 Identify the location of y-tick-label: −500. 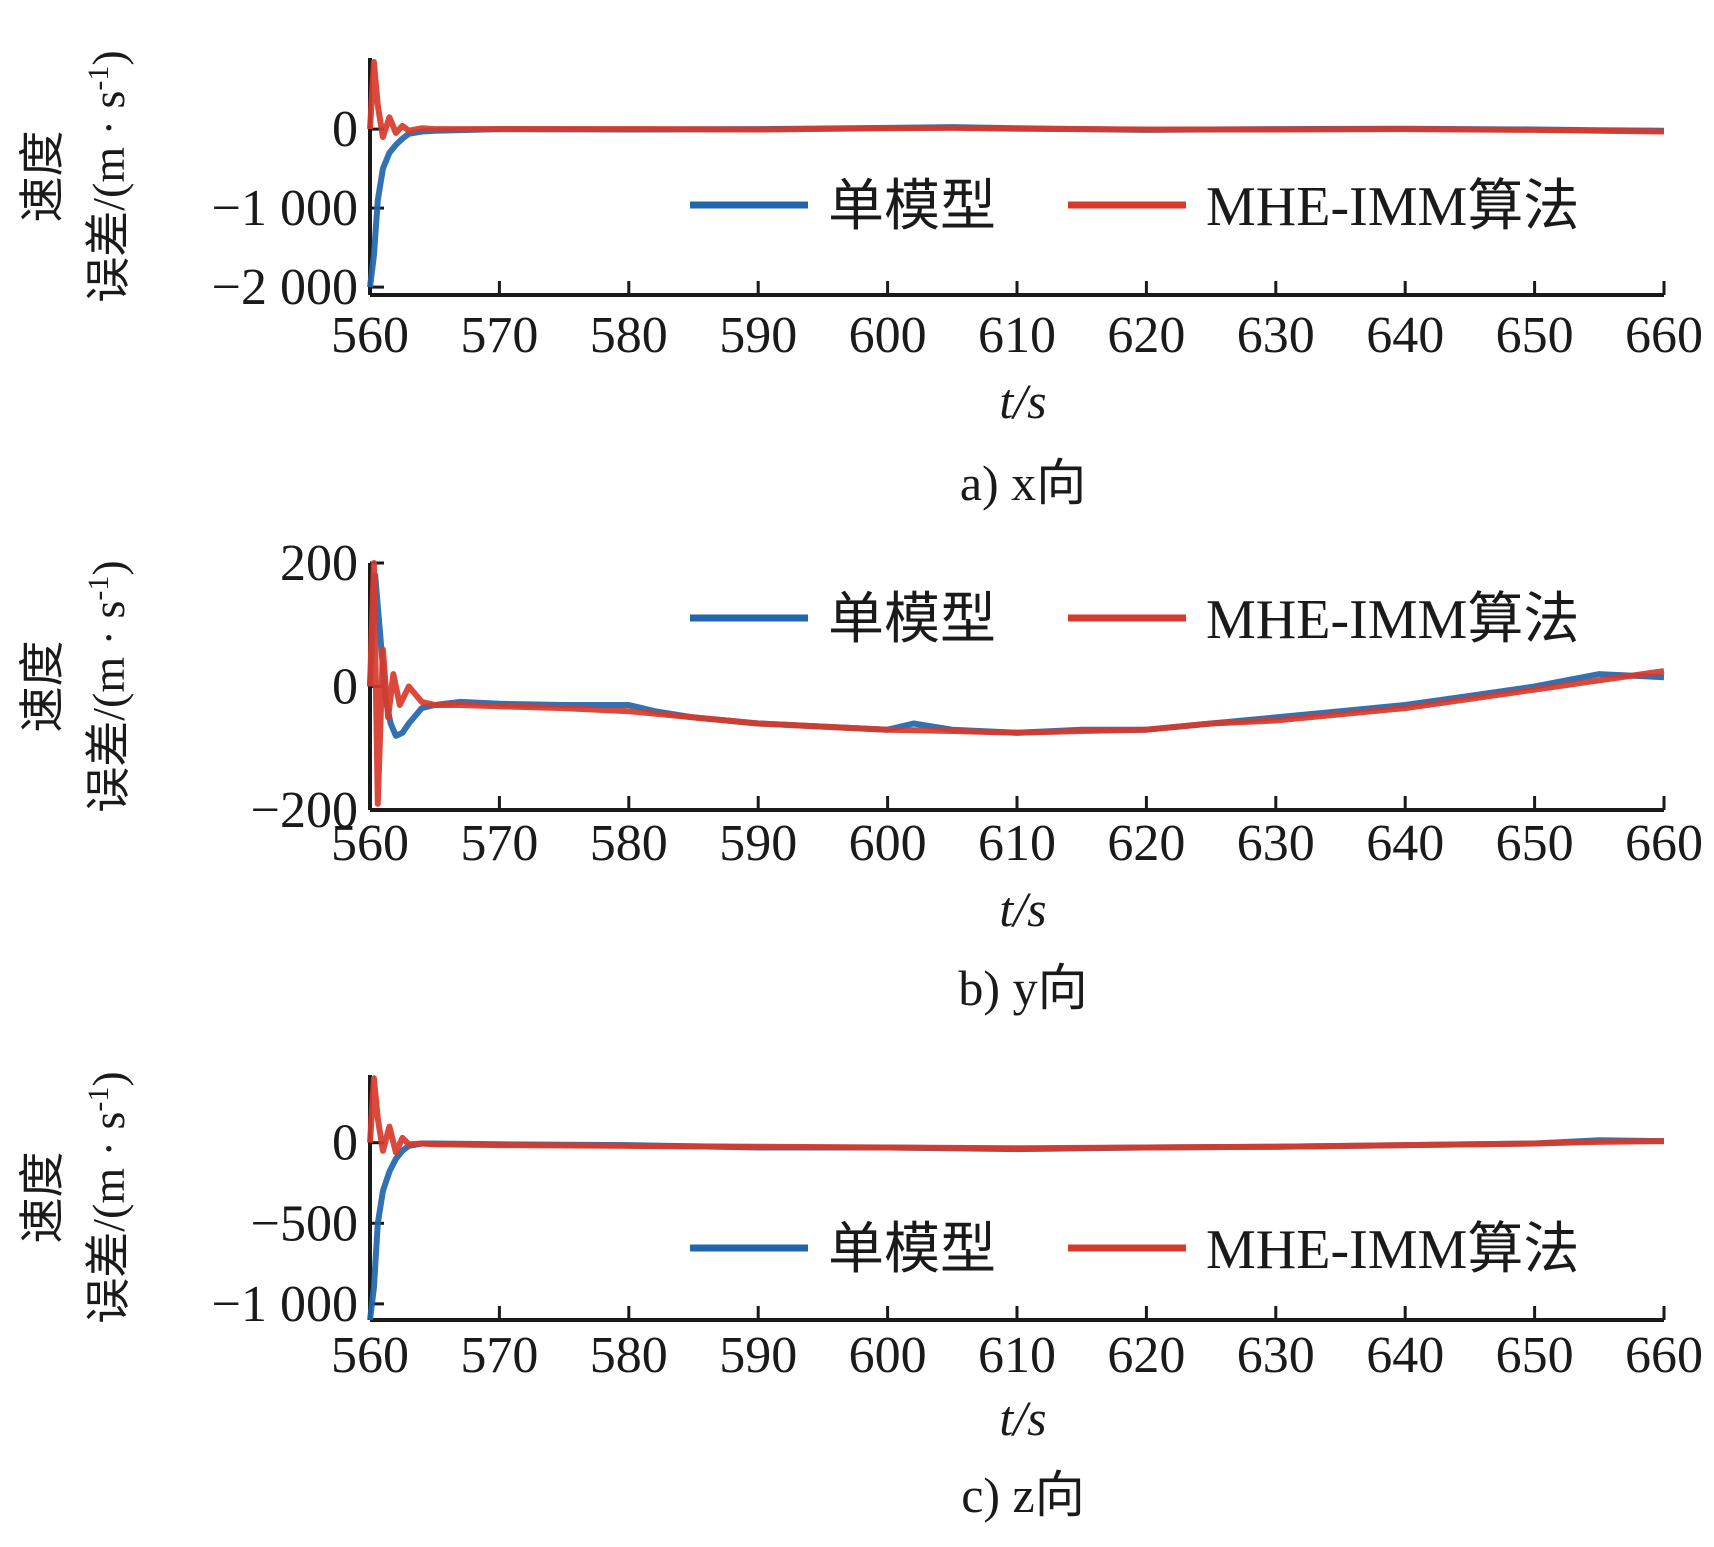
(304, 1223).